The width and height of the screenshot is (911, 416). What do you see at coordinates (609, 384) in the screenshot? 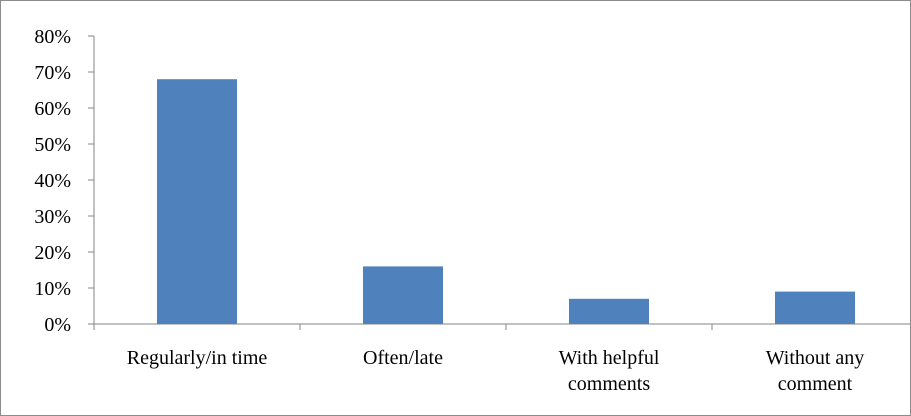
I see `x-category-label: comments` at bounding box center [609, 384].